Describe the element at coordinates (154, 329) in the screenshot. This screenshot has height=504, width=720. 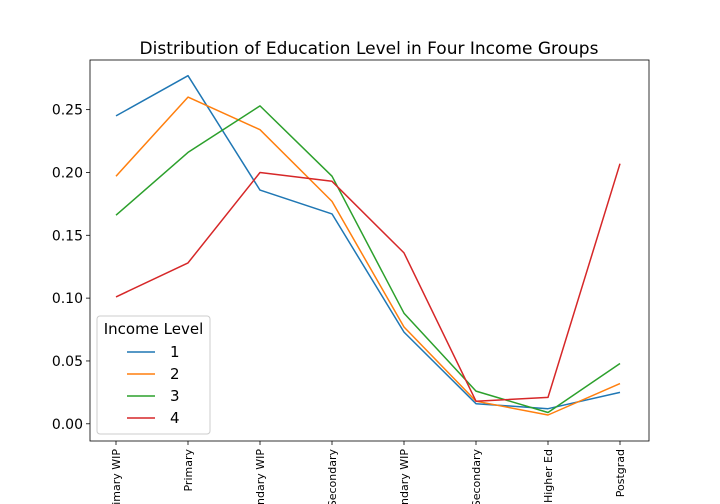
I see `legend-title: Income Level` at that location.